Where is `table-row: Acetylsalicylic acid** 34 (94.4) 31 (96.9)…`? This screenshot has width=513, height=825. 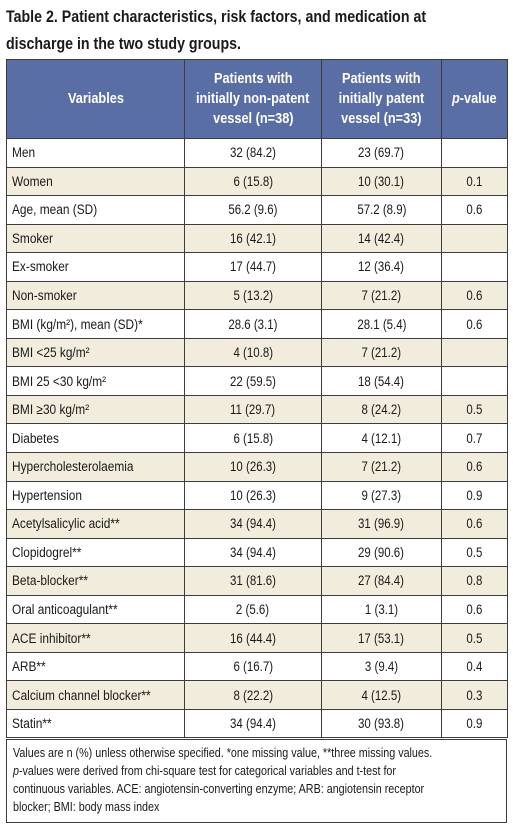 table-row: Acetylsalicylic acid** 34 (94.4) 31 (96.9)… is located at coordinates (257, 524).